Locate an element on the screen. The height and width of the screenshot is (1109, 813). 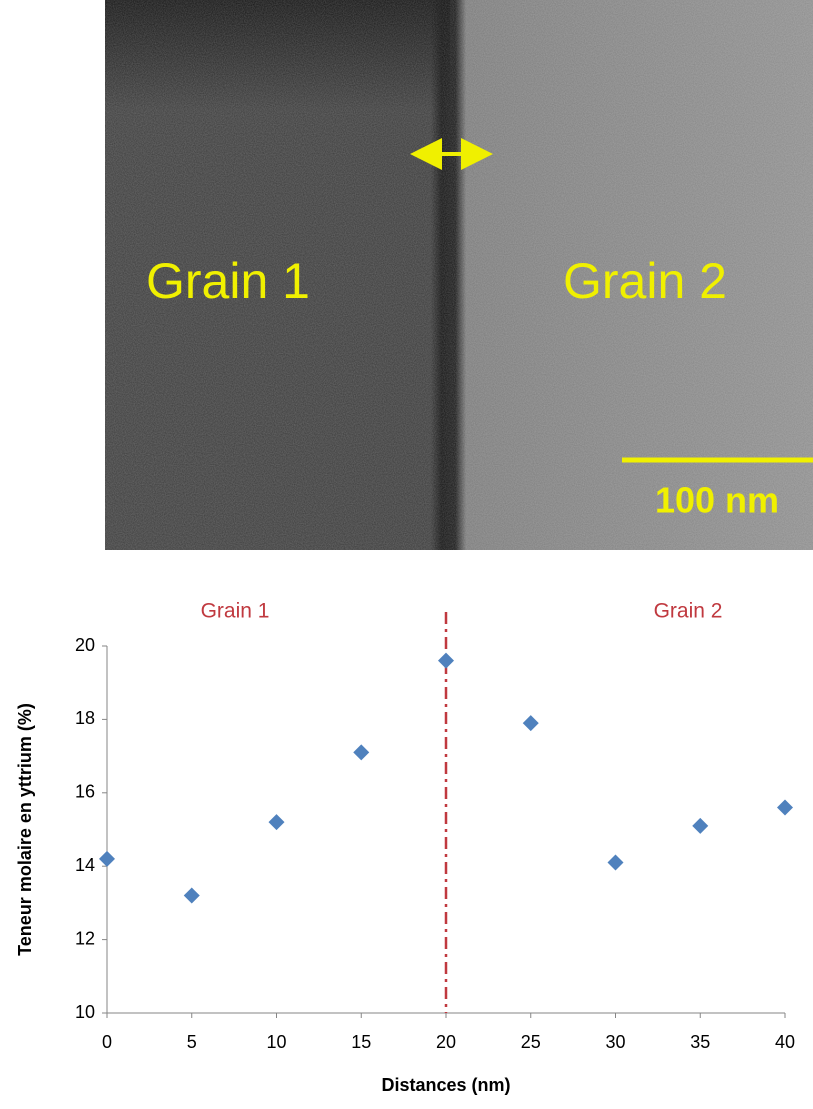
x-tick-label: 30 is located at coordinates (615, 1042).